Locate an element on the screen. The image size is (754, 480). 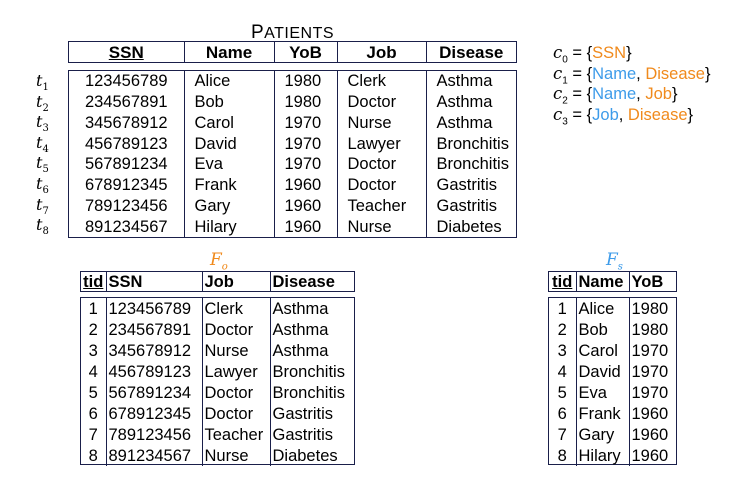
table-row: 6 Frank 1960 is located at coordinates (612, 413).